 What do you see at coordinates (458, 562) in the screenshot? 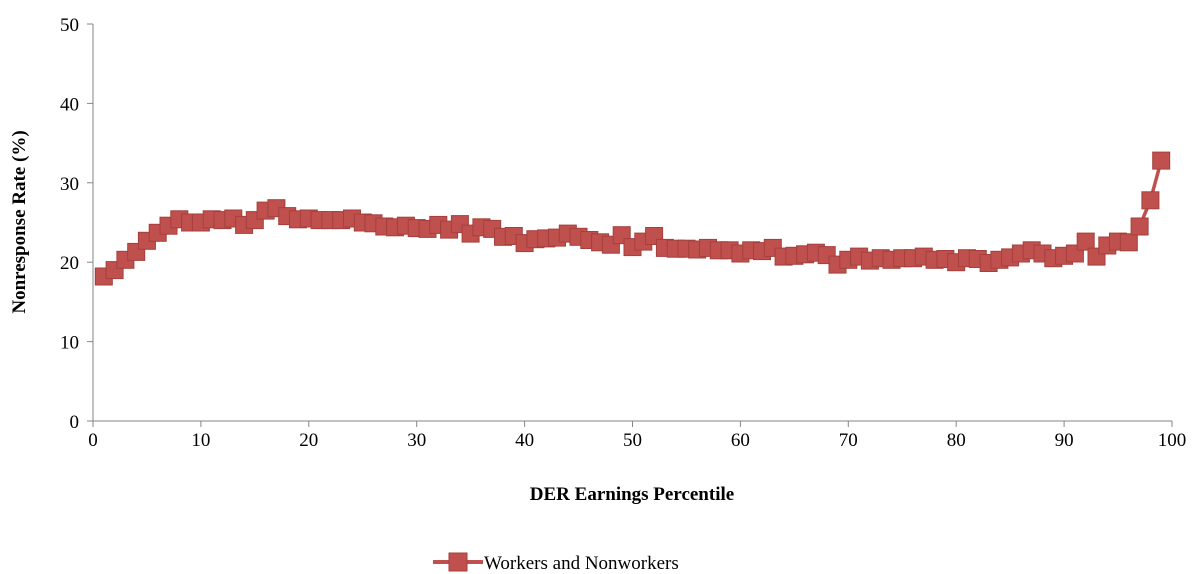
I see `legend-marker` at bounding box center [458, 562].